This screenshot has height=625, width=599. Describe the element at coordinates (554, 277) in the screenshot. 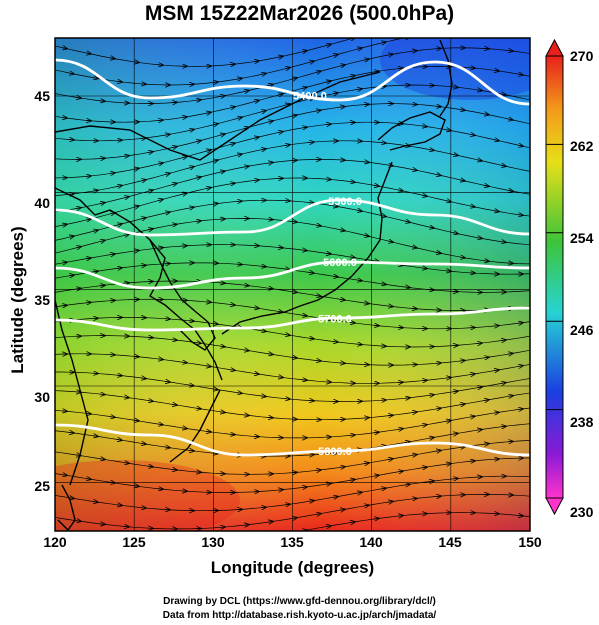

I see `colorbar` at that location.